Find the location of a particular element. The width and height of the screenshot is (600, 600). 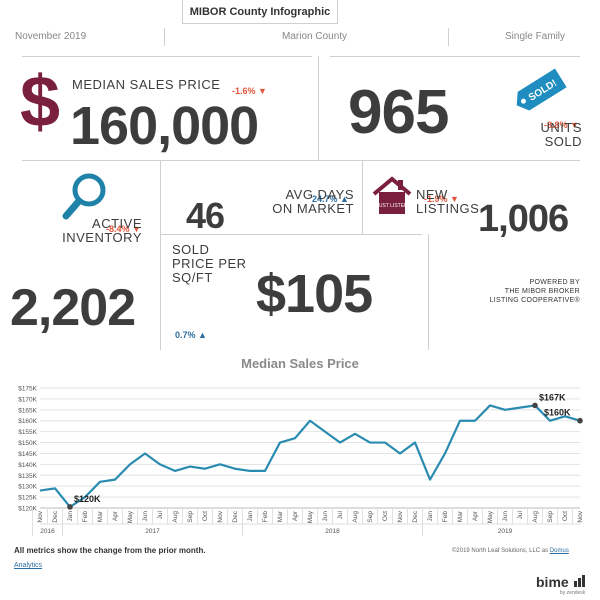

price-per-sqft-label-line2: PRICE PER is located at coordinates (209, 263).